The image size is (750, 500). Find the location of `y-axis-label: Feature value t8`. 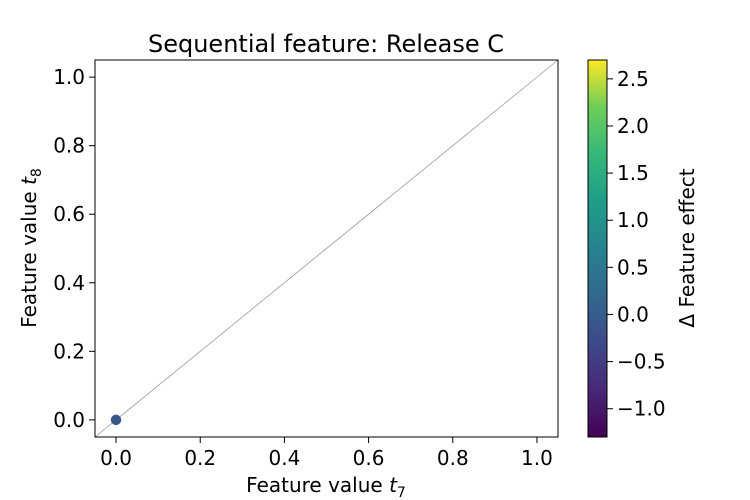

y-axis-label: Feature value t8 is located at coordinates (31, 248).